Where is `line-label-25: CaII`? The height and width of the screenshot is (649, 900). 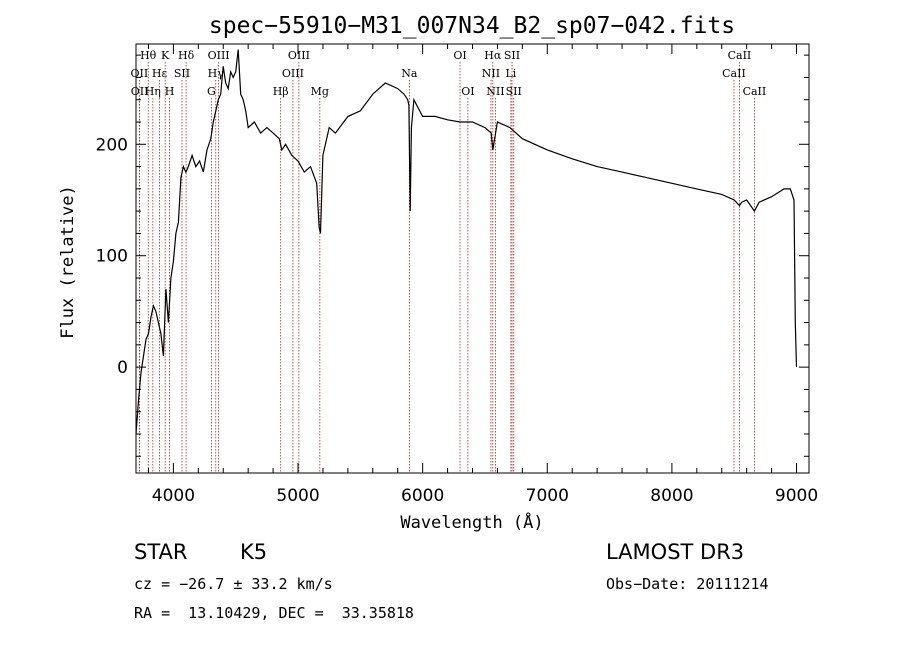 line-label-25: CaII is located at coordinates (740, 55).